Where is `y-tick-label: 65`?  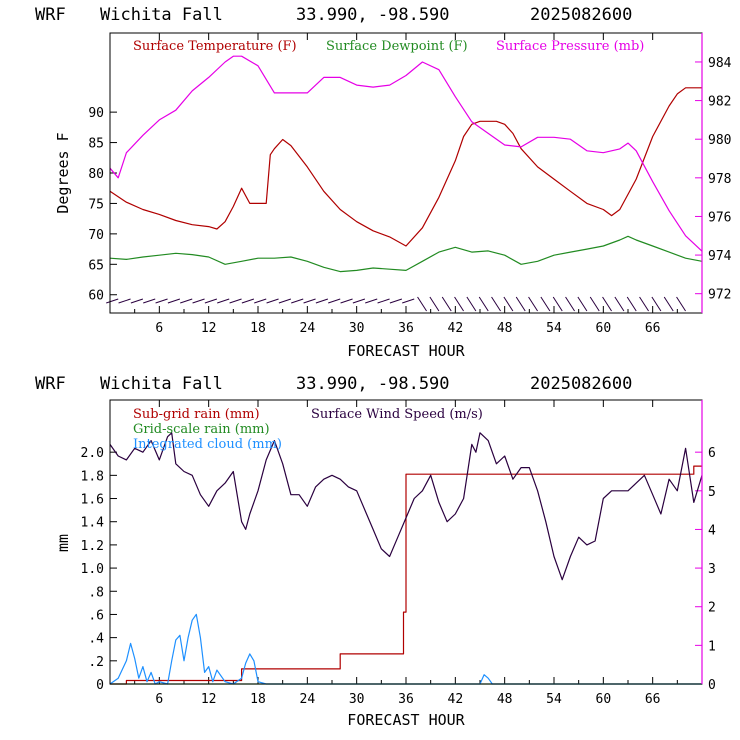 y-tick-label: 65 is located at coordinates (96, 265).